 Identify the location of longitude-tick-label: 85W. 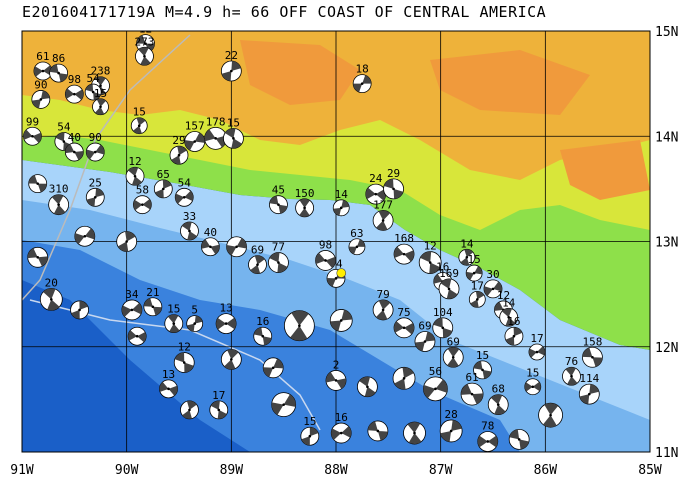
(650, 470).